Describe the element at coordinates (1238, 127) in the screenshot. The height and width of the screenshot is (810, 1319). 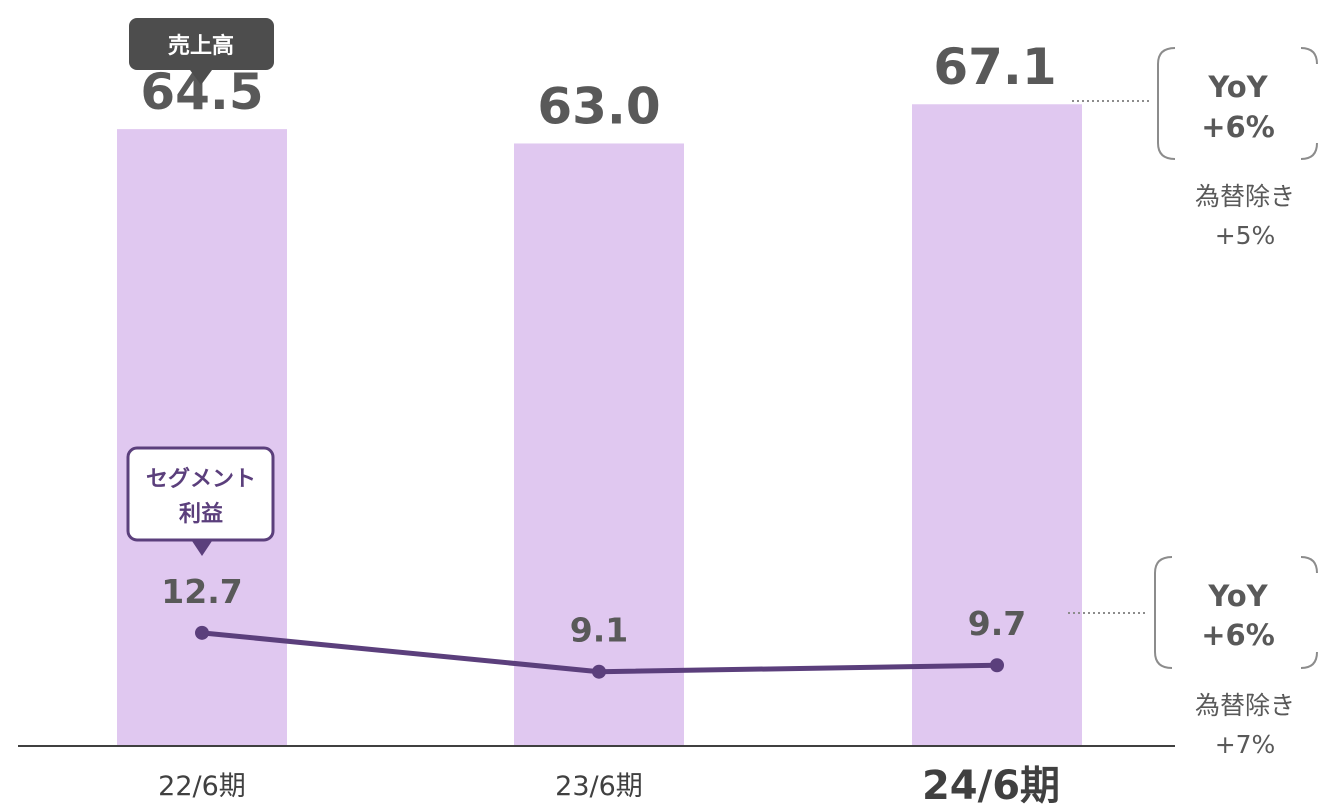
I see `sales-yoy-value: +6%` at that location.